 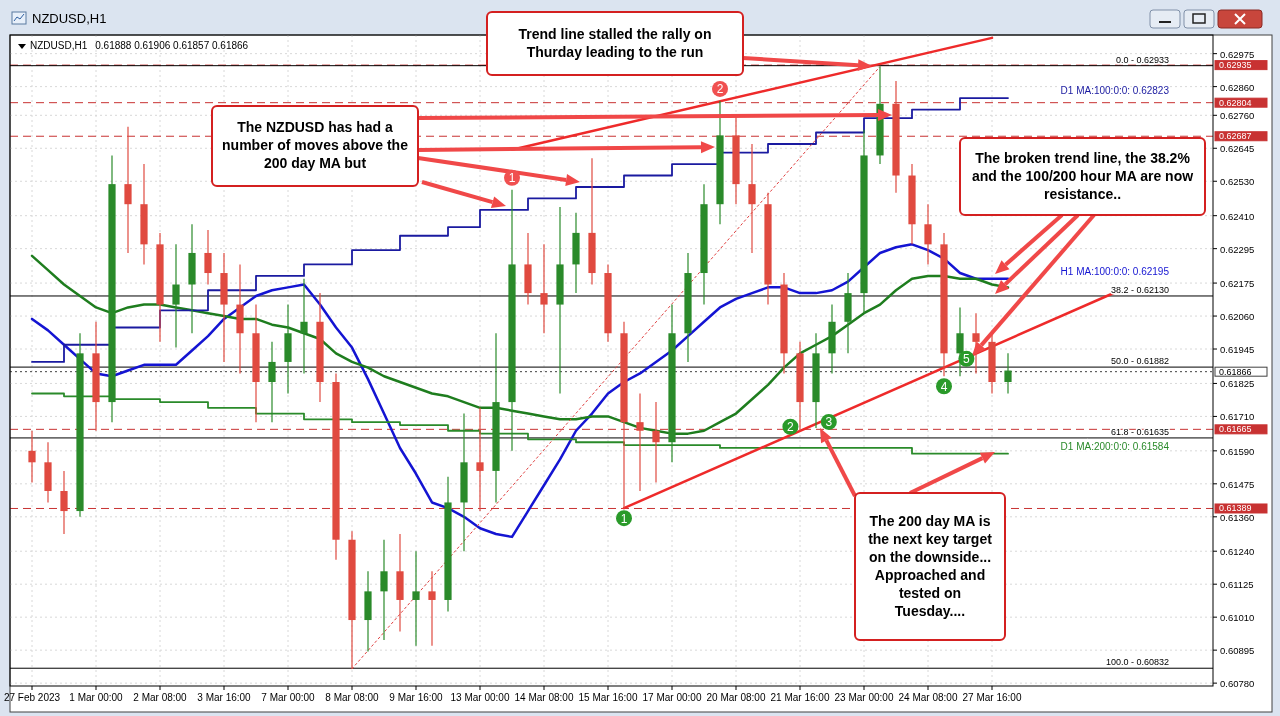 What do you see at coordinates (1237, 651) in the screenshot?
I see `y-tick-label: 0.60895` at bounding box center [1237, 651].